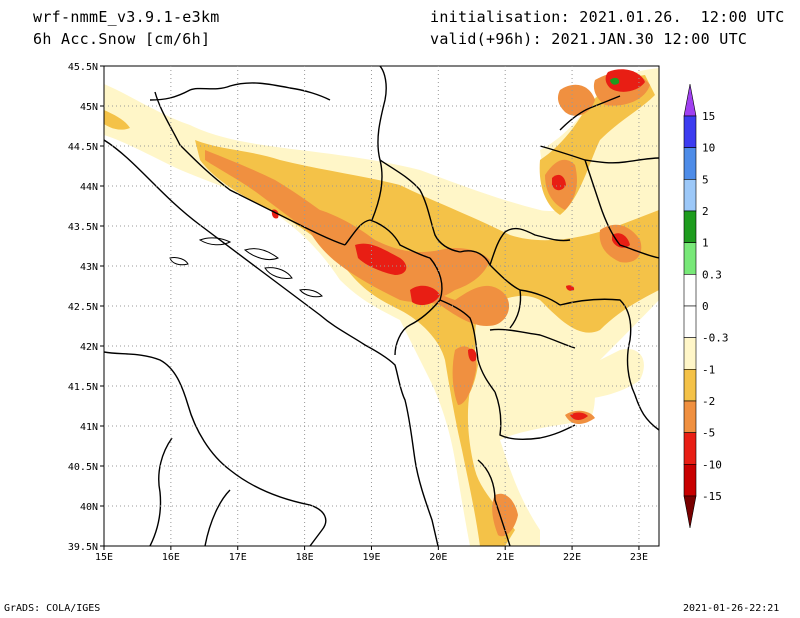  I want to click on lat-tick-label: 42N, so click(89, 347).